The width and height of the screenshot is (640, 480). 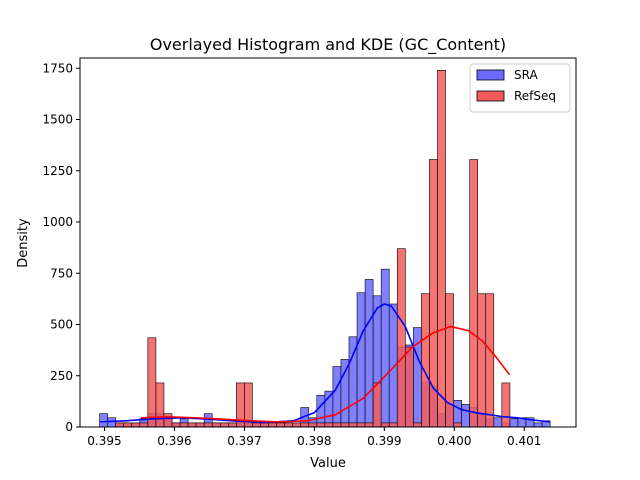 What do you see at coordinates (61, 247) in the screenshot?
I see `y-axis-ticks: 0 250 500 750 1000 1250 1500 1750` at bounding box center [61, 247].